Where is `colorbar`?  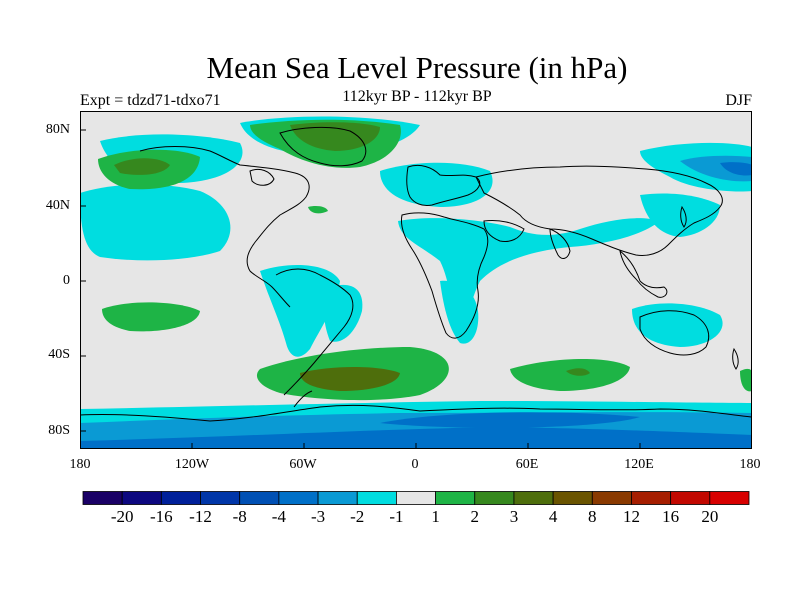
colorbar is located at coordinates (416, 498).